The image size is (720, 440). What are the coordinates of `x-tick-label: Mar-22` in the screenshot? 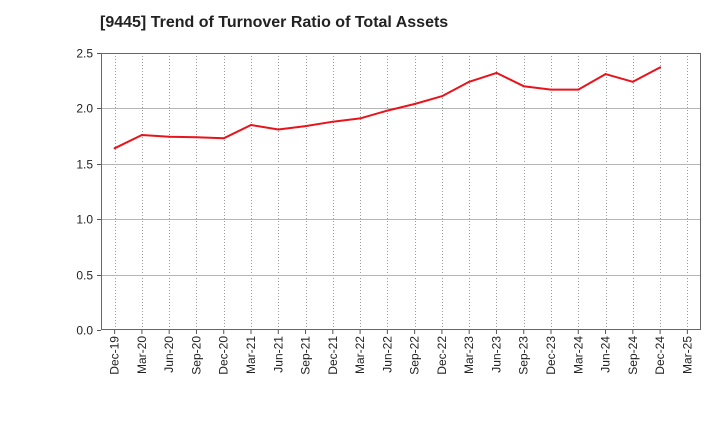 It's located at (360, 355).